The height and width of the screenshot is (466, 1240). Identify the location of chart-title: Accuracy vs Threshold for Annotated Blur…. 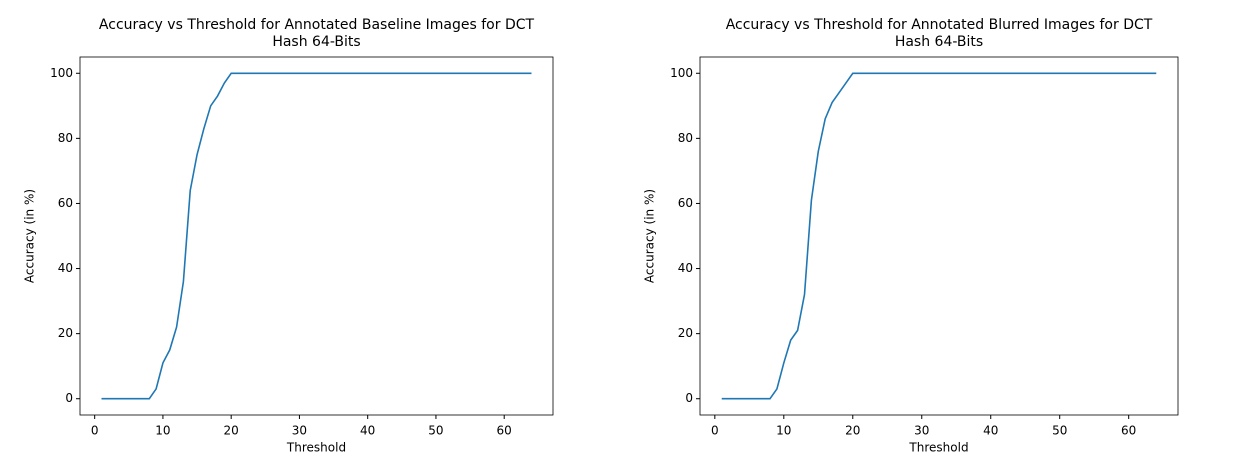
(939, 25).